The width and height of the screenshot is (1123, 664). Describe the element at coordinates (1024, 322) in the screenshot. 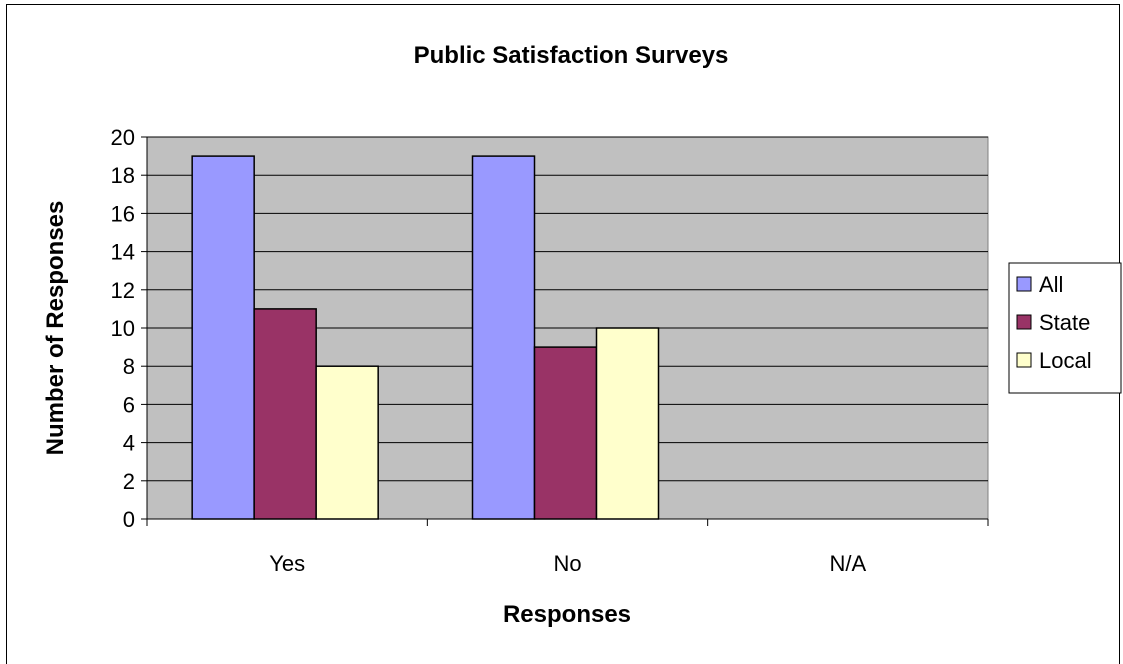

I see `legend-swatch-state` at that location.